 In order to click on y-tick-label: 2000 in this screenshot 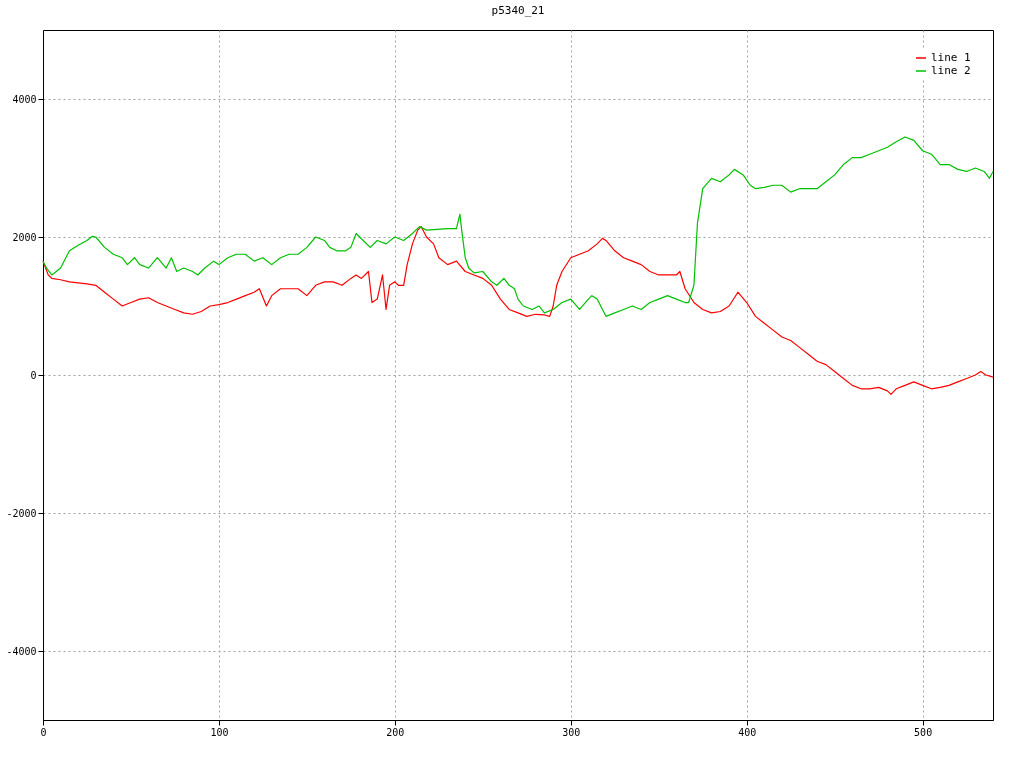, I will do `click(24, 237)`.